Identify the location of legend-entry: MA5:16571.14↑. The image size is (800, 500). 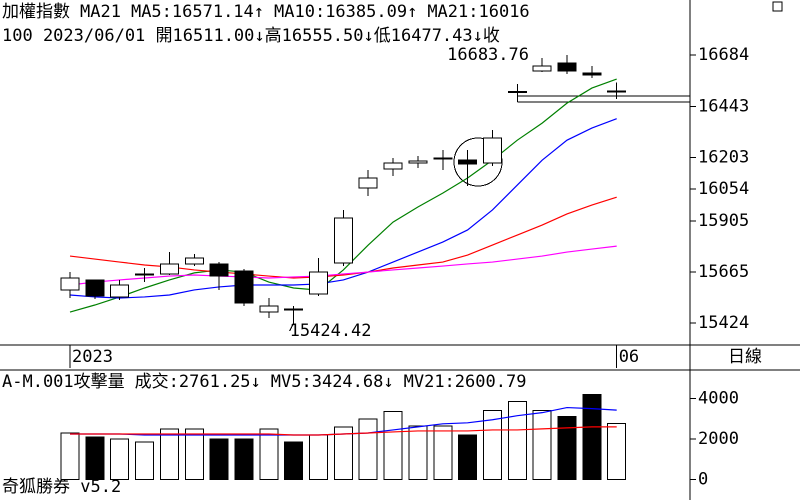
(197, 12).